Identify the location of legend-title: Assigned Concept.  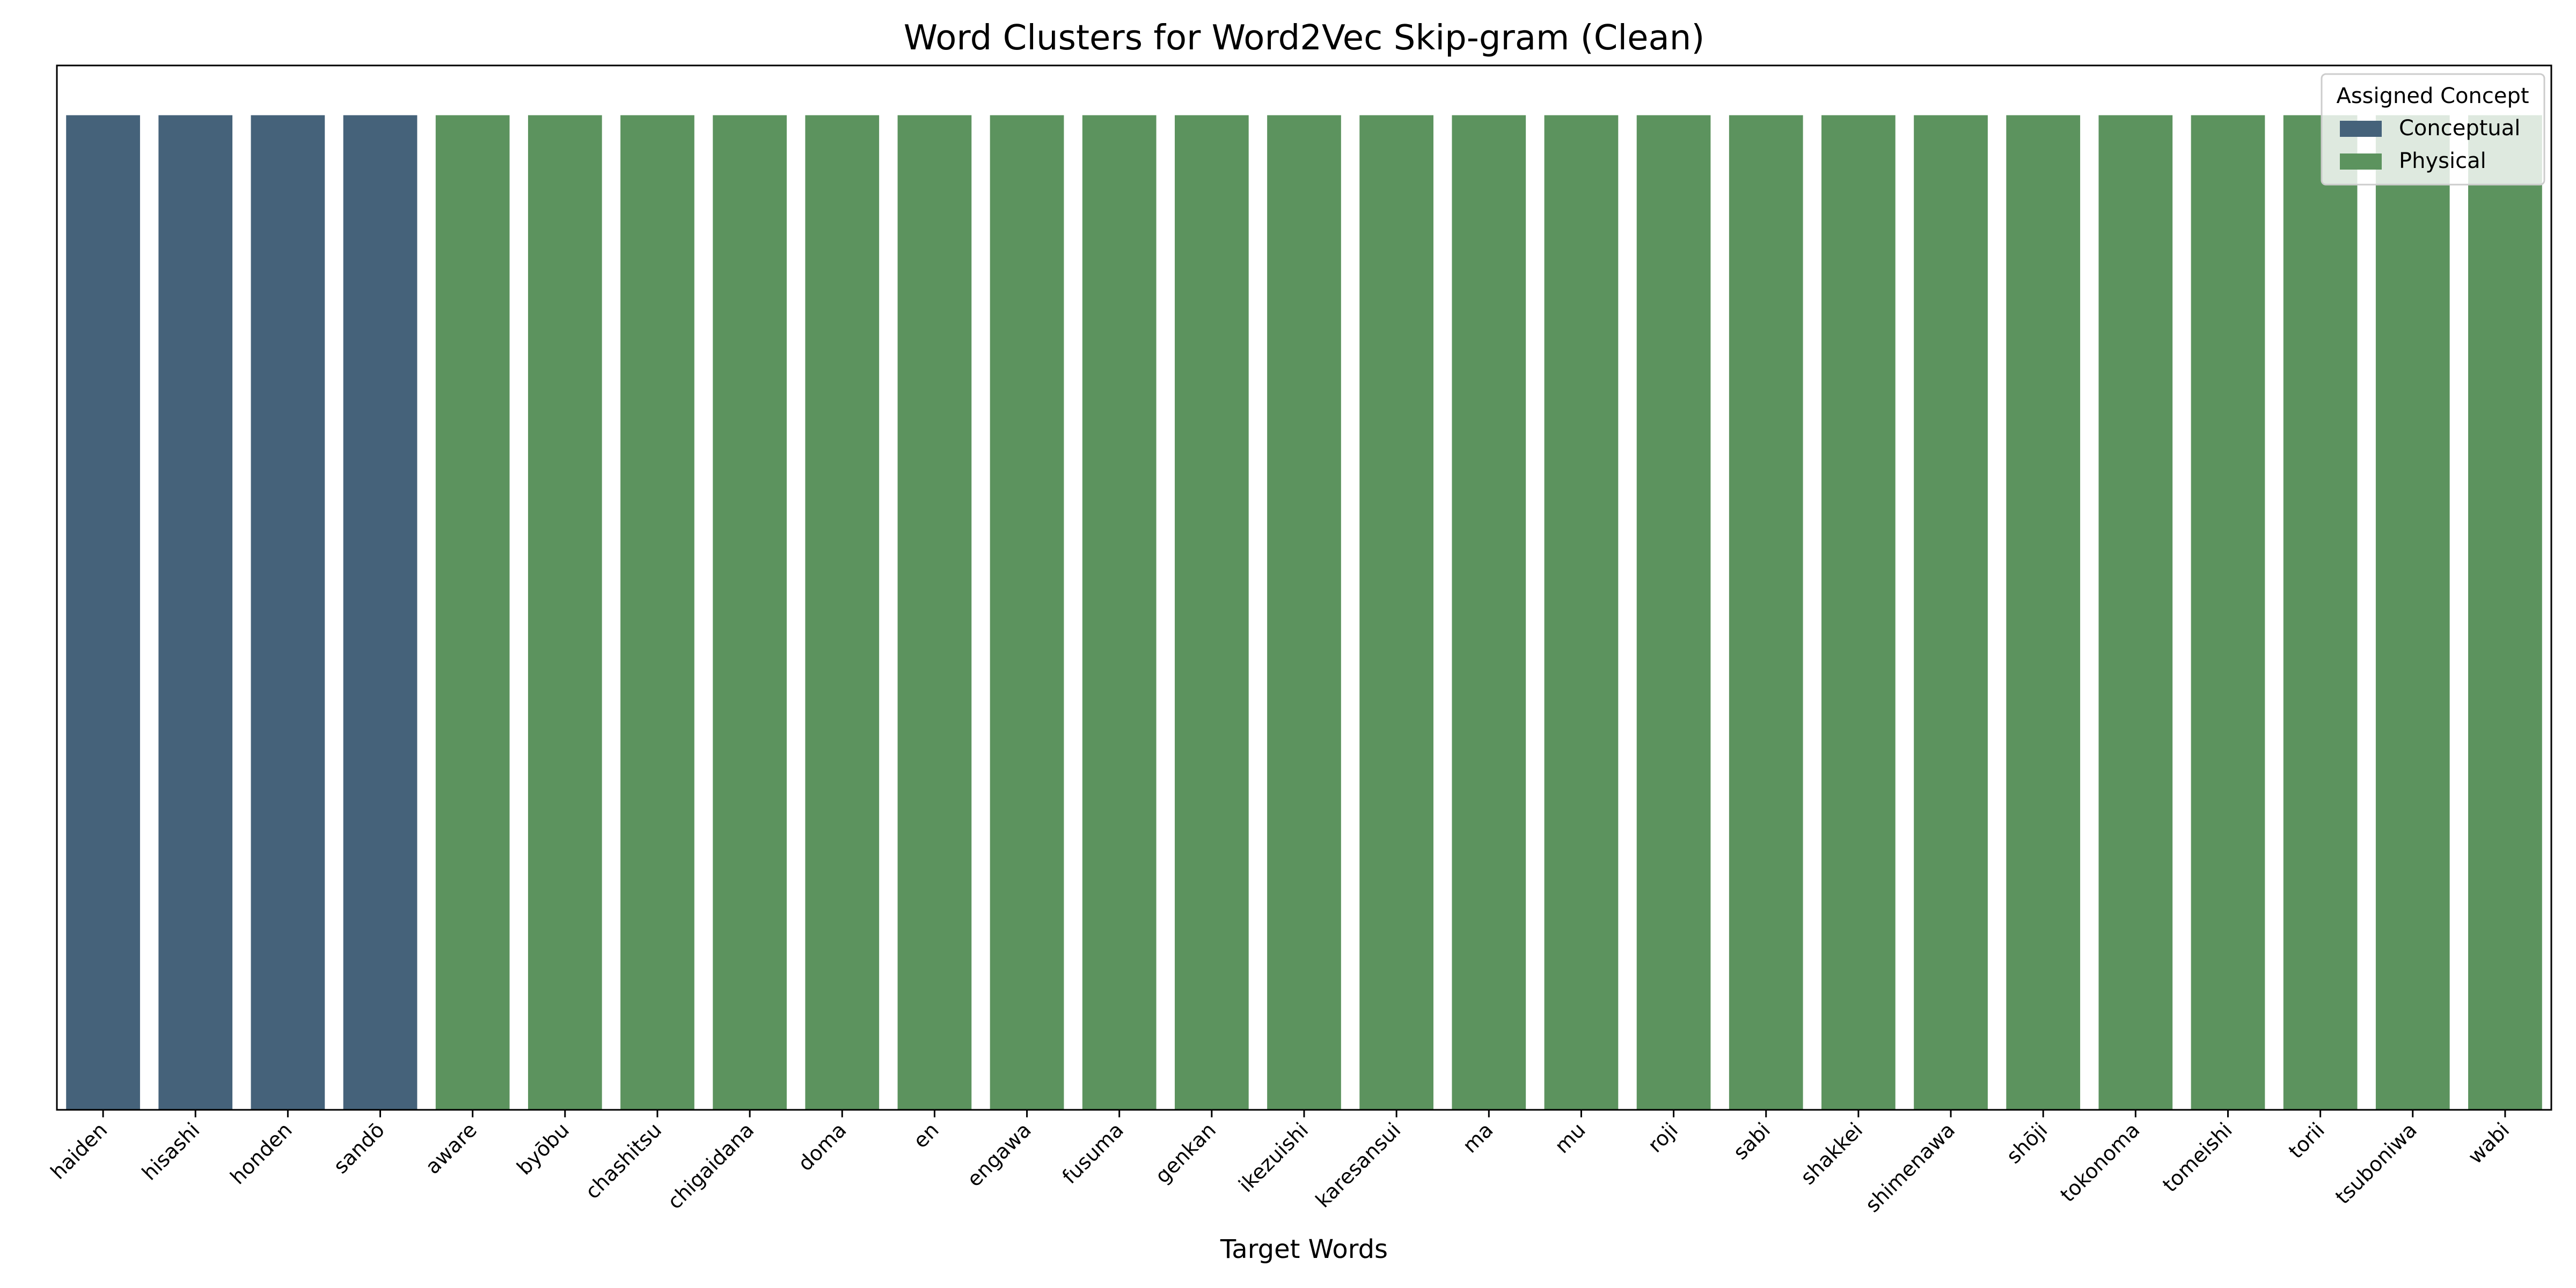
(2432, 96).